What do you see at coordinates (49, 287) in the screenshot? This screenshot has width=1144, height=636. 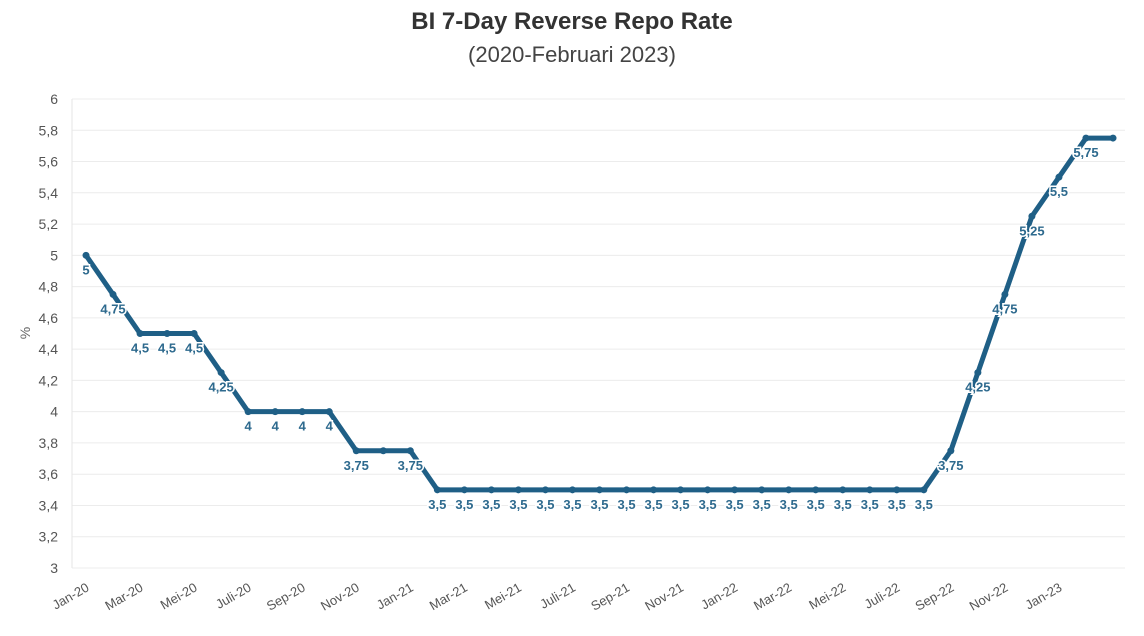 I see `y-tick-label: 4,8` at bounding box center [49, 287].